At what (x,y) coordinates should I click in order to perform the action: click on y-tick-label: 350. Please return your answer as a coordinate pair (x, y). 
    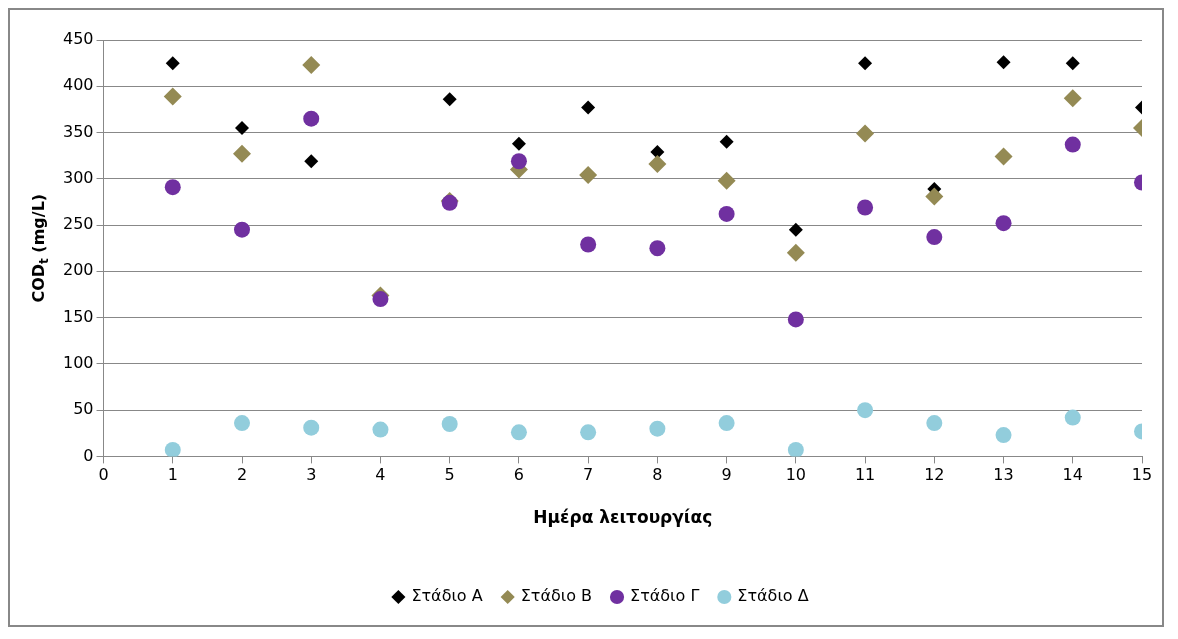
    Looking at the image, I should click on (78, 131).